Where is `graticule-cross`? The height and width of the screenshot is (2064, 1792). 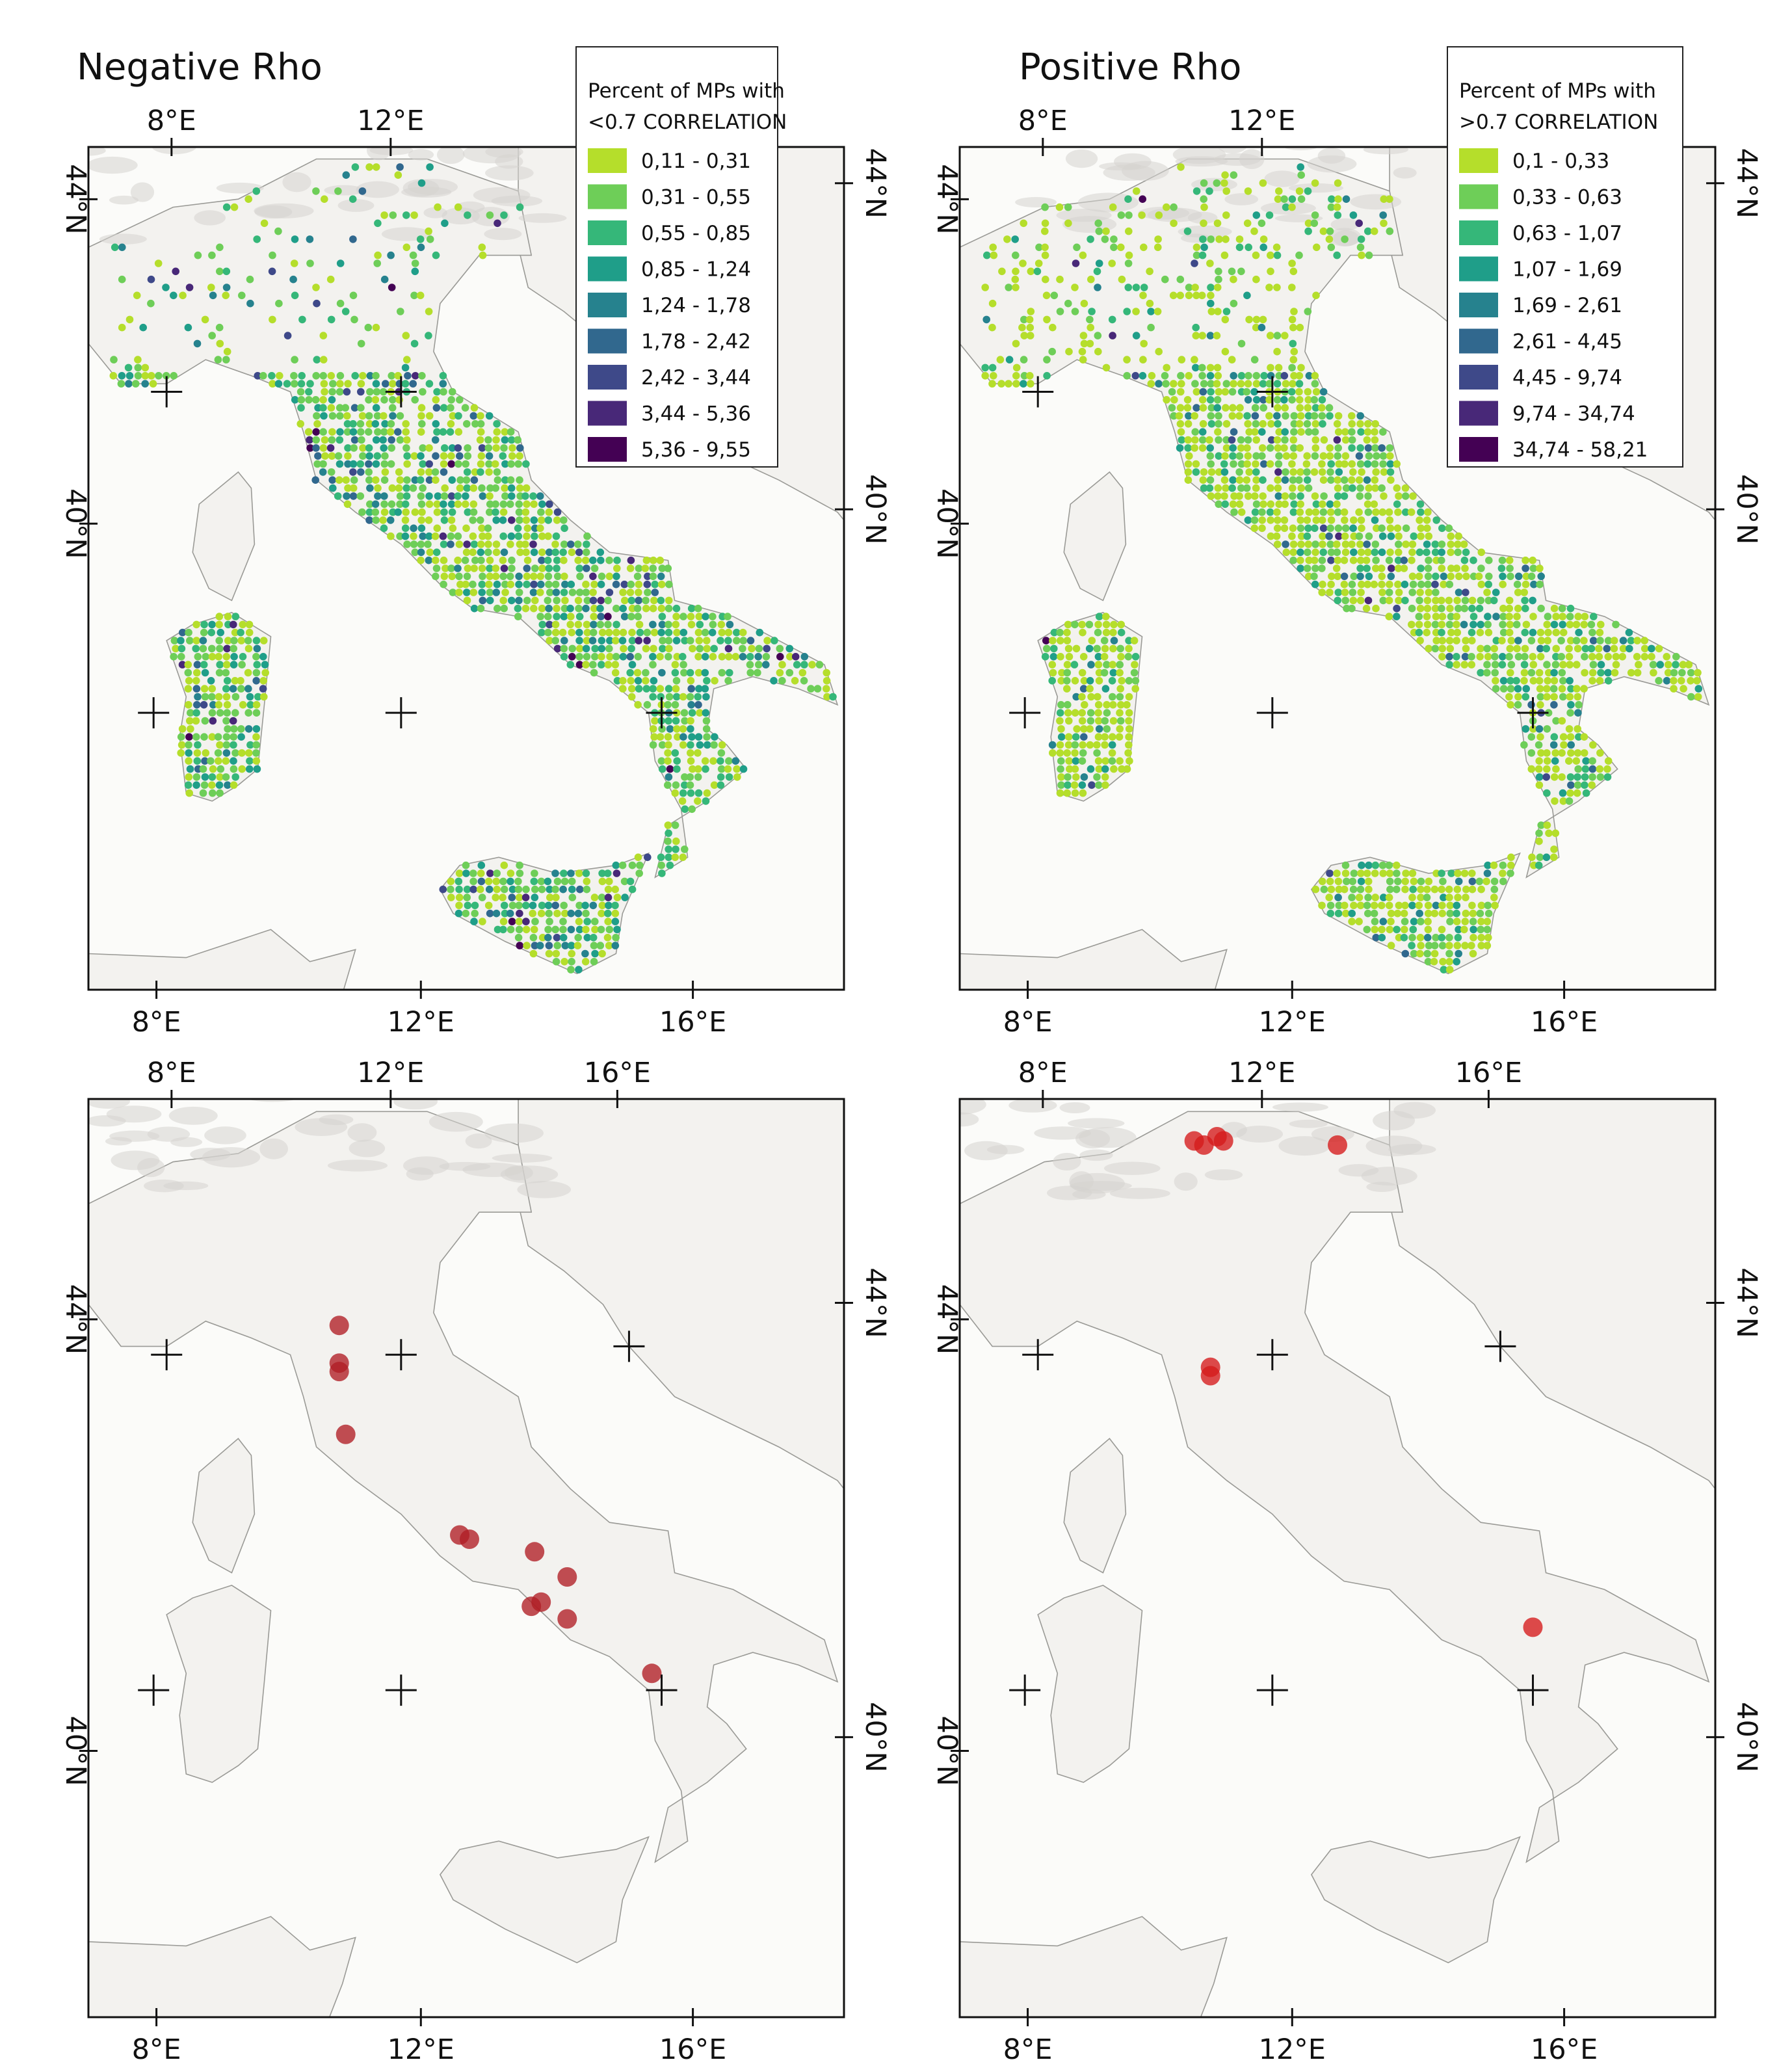
graticule-cross is located at coordinates (401, 392).